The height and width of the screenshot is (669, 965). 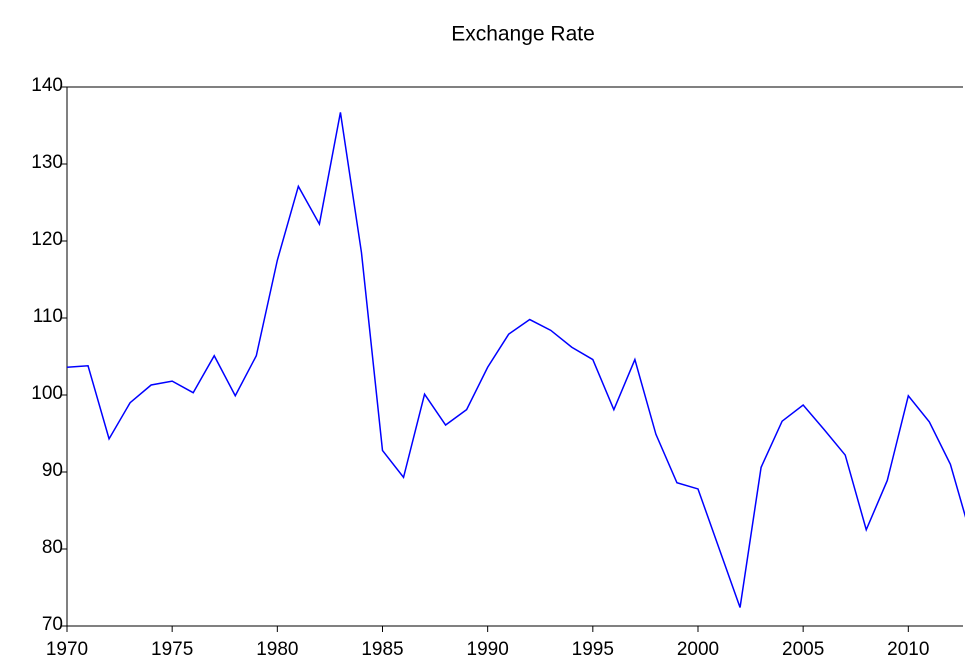 I want to click on x-tick-label: 2005, so click(x=803, y=649).